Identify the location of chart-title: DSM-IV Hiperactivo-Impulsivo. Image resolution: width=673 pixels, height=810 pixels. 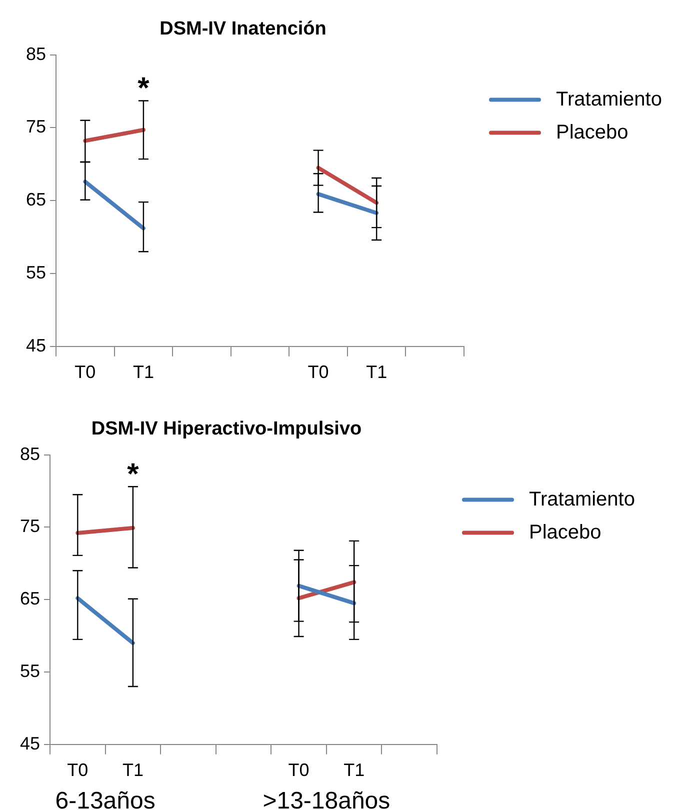
(226, 429).